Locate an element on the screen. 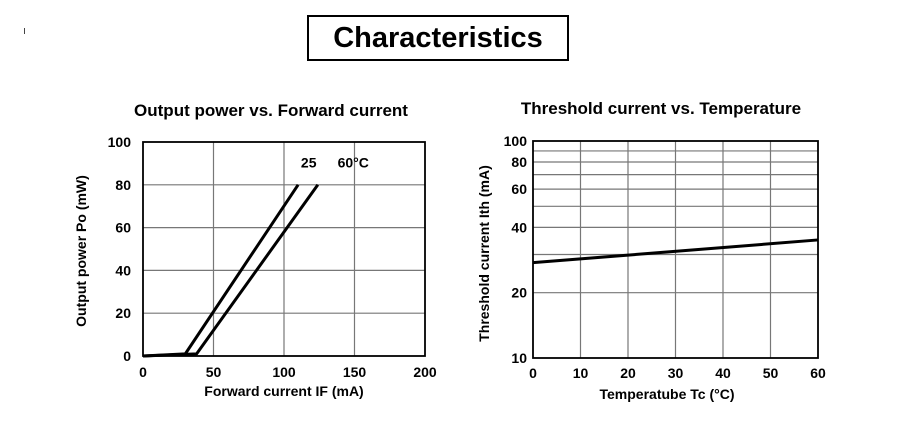  chart-1-annotation: 25 is located at coordinates (309, 163).